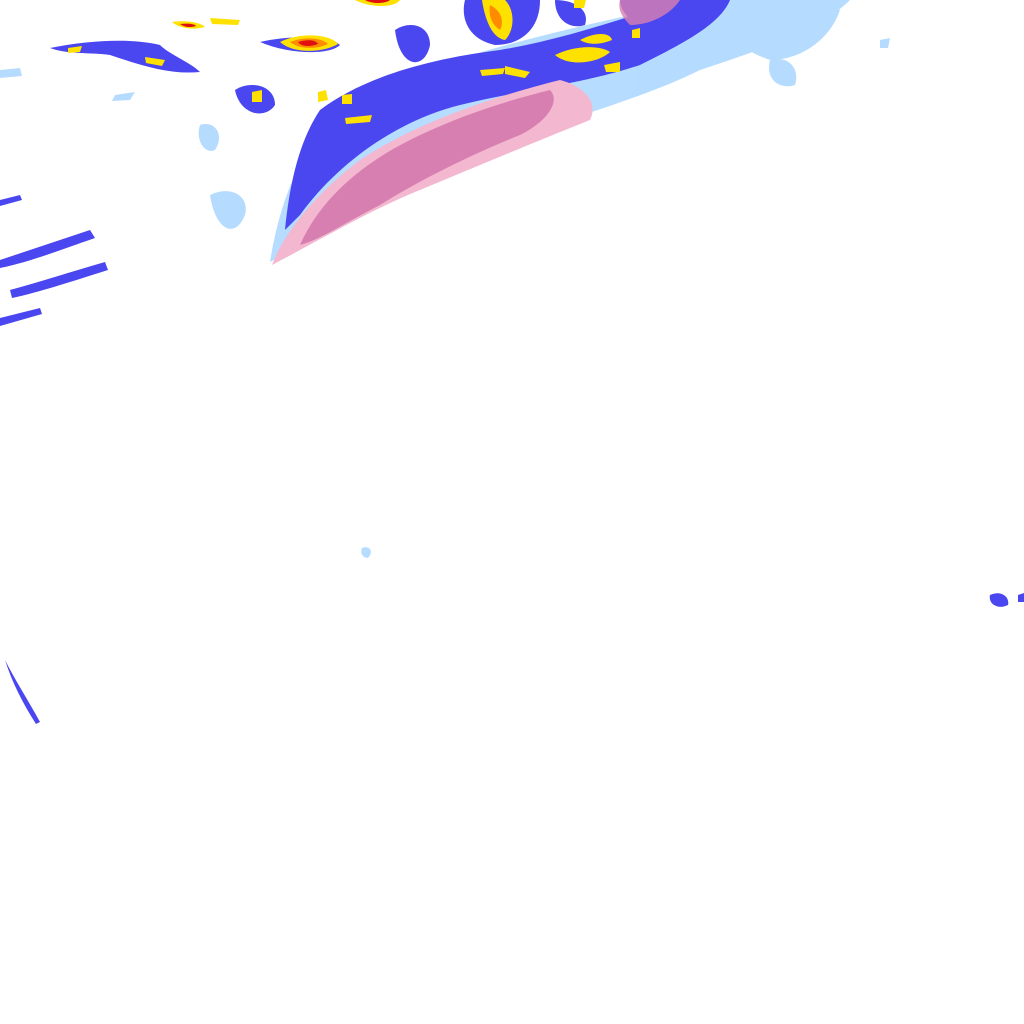  What do you see at coordinates (354, 62) in the screenshot?
I see `heavy-precipitation-cells` at bounding box center [354, 62].